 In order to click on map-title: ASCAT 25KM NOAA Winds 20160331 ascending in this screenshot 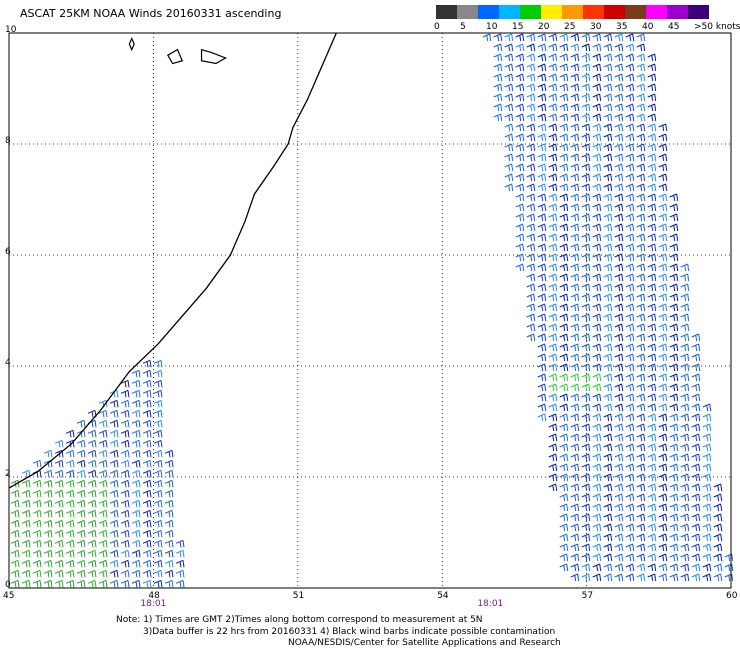, I will do `click(151, 13)`.